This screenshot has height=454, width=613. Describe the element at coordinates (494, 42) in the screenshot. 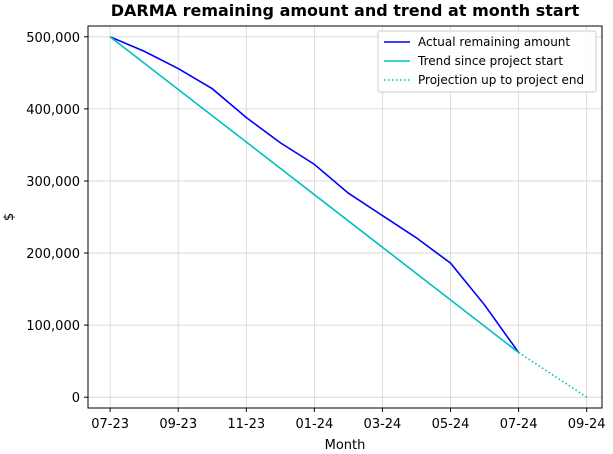

I see `legend-label: Actual remaining amount` at that location.